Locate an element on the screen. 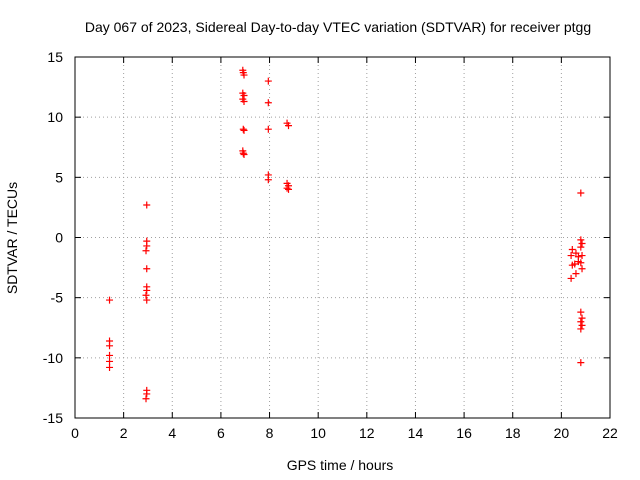 The image size is (640, 480). x-tick-label: 4 is located at coordinates (172, 433).